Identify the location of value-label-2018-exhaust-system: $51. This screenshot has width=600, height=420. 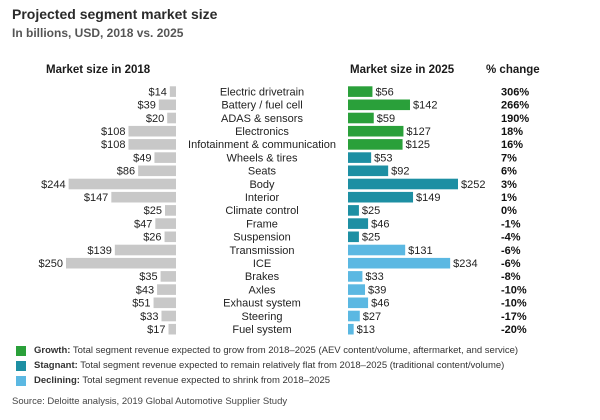
(141, 304).